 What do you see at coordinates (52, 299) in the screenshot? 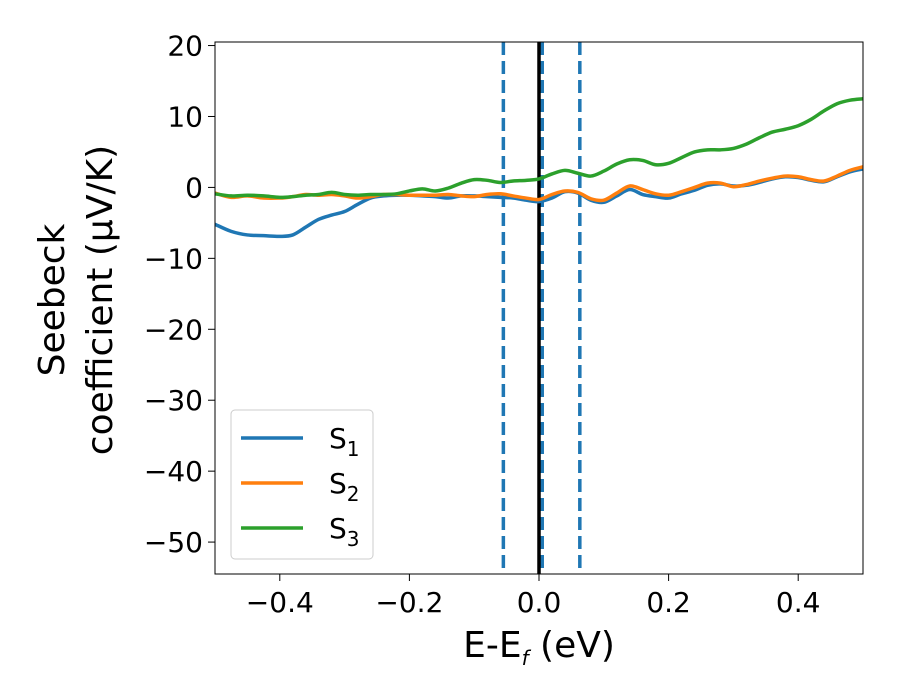
I see `y-axis-label-line1: Seebeck` at bounding box center [52, 299].